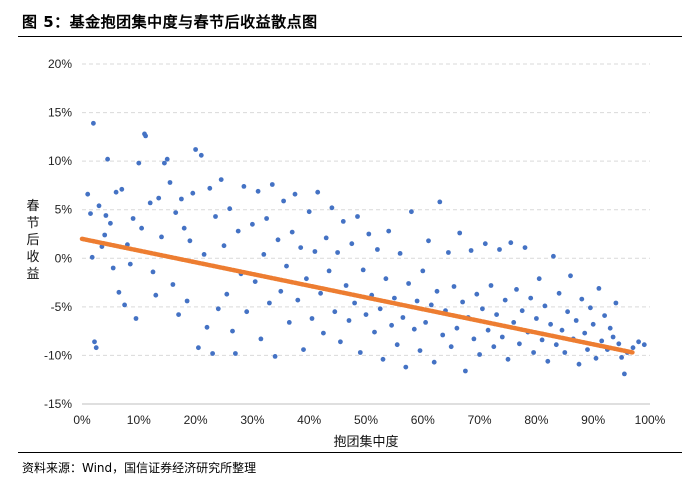 This screenshot has width=700, height=485. What do you see at coordinates (82, 420) in the screenshot?
I see `x-tick-label: 0%` at bounding box center [82, 420].